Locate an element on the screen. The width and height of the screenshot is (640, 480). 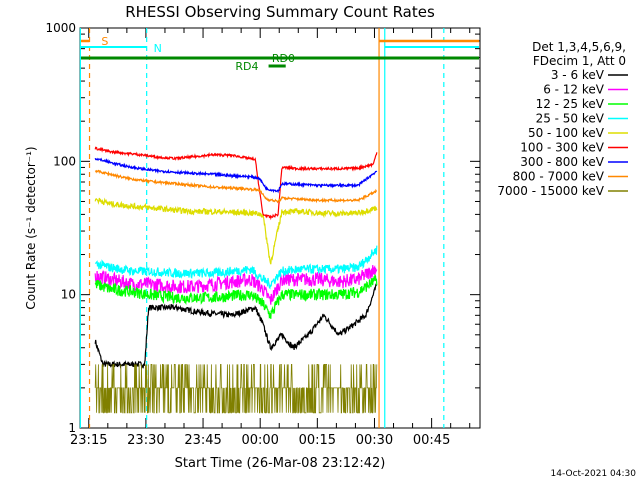
x-tick-label: 23:30 is located at coordinates (145, 440).